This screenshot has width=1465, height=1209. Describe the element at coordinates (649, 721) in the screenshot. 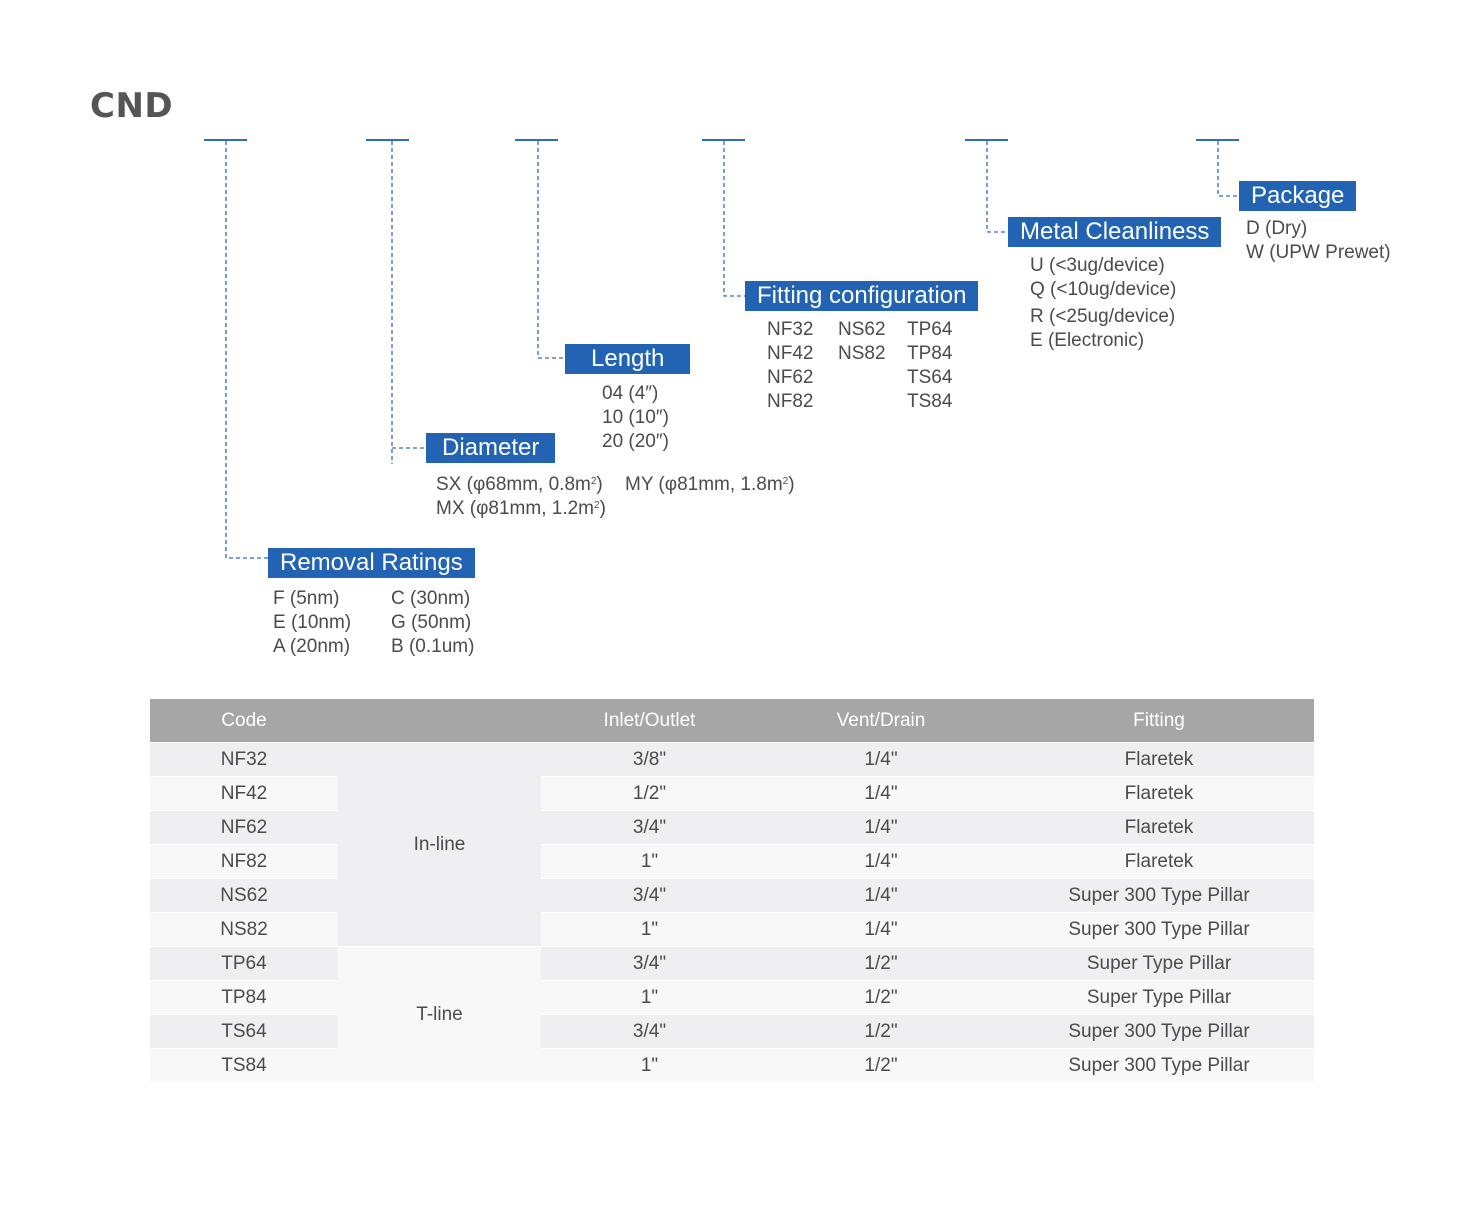

I see `header-inlet-outlet: Inlet/Outlet` at that location.